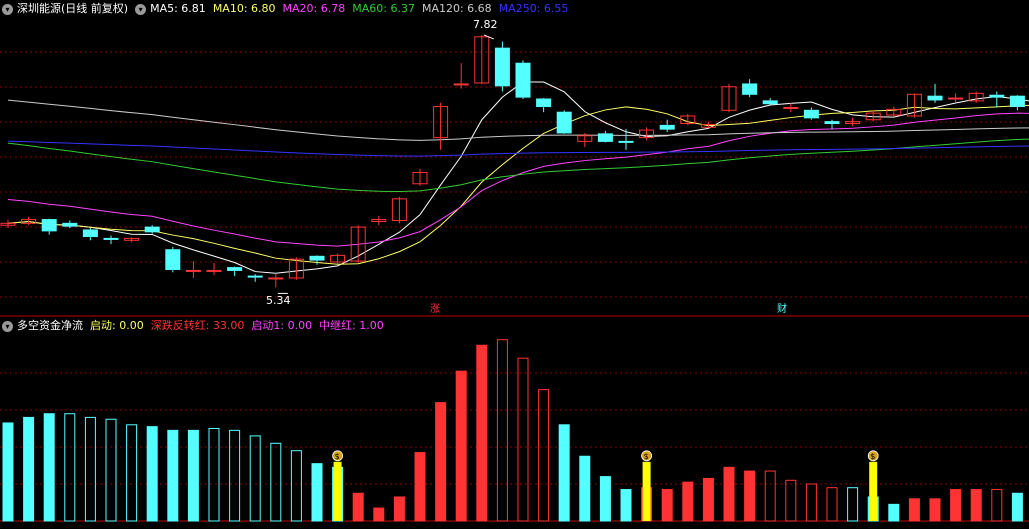  I want to click on flow-indicator-1: 深跌反转红: 33.00, so click(197, 325).